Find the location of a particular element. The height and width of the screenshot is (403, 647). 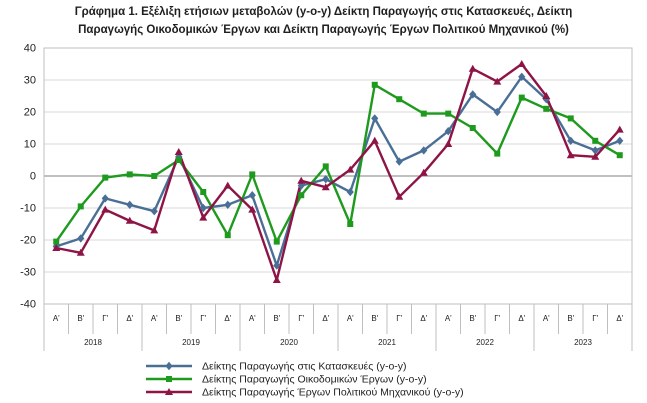

y-tick-label: 0 is located at coordinates (33, 177).